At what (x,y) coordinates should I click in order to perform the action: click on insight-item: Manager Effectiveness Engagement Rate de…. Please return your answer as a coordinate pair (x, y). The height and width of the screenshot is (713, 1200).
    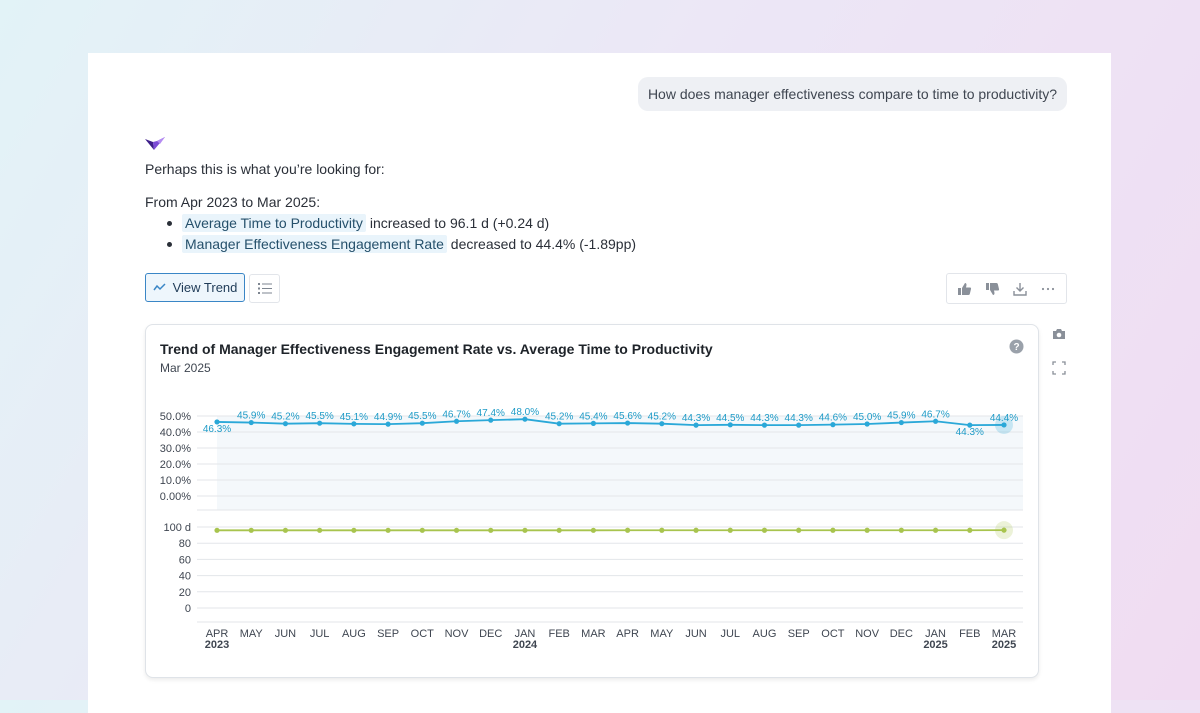
    Looking at the image, I should click on (400, 244).